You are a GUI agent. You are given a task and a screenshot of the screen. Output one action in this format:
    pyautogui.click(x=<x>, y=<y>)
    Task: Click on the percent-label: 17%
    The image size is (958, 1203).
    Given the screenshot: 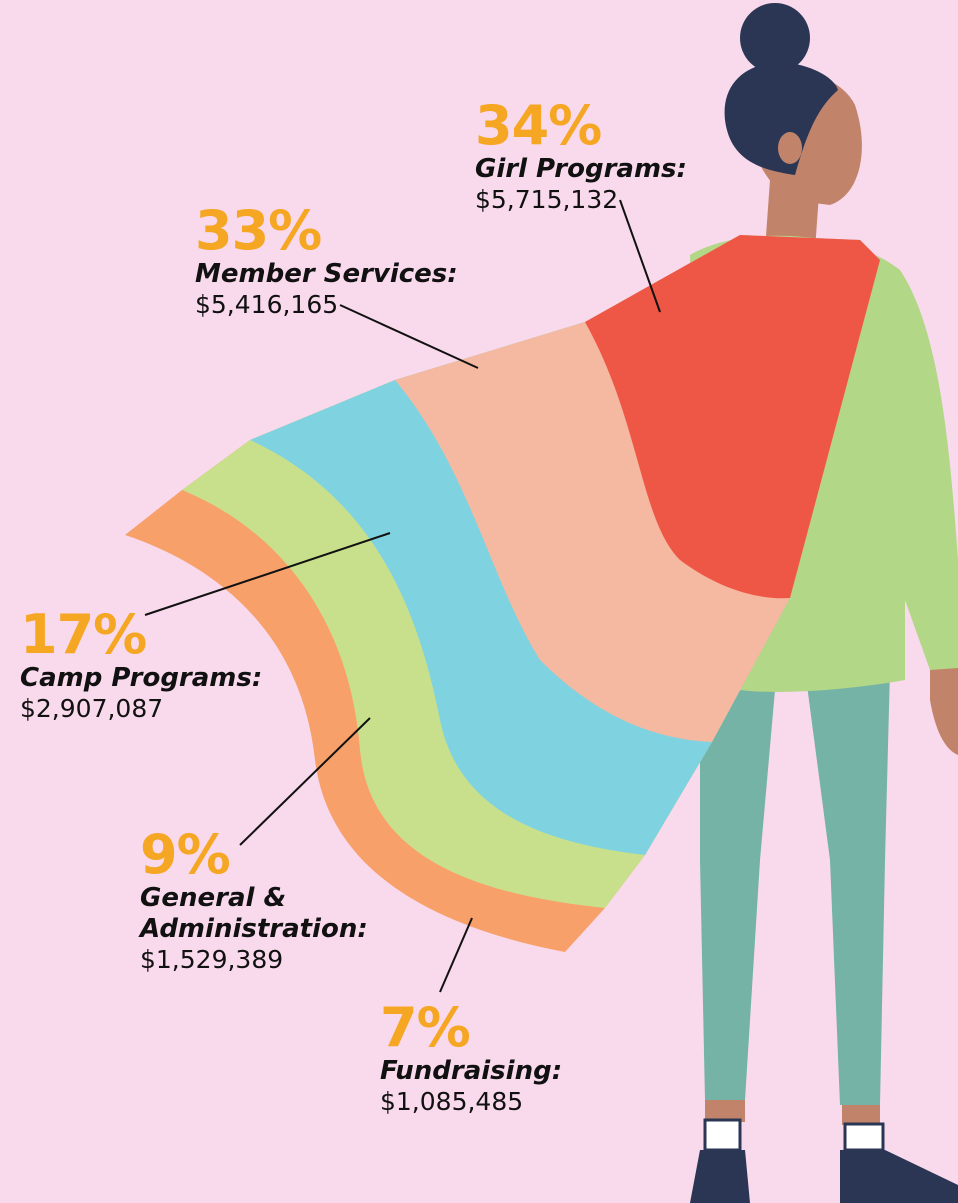 What is the action you would take?
    pyautogui.click(x=83, y=634)
    